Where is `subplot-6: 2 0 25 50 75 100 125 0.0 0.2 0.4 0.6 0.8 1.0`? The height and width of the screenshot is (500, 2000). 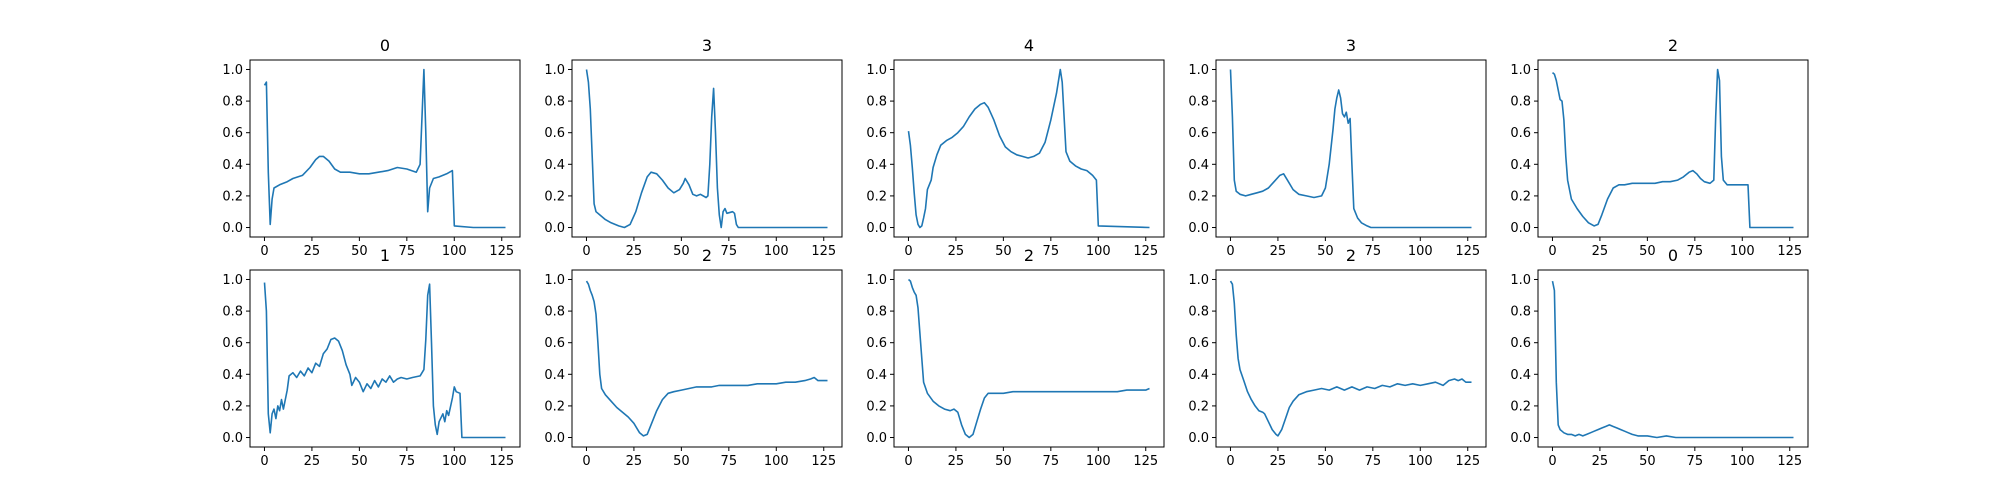 subplot-6: 2 0 25 50 75 100 125 0.0 0.2 0.4 0.6 0.8 1.0 is located at coordinates (693, 357).